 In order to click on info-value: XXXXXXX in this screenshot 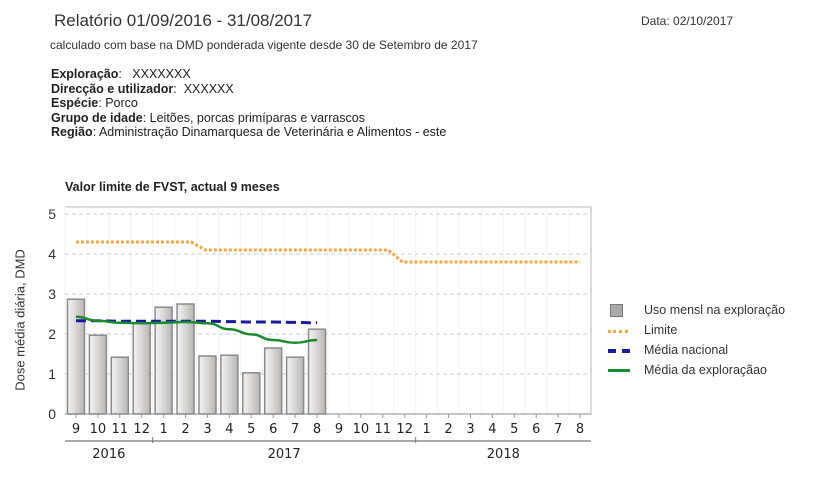, I will do `click(161, 74)`.